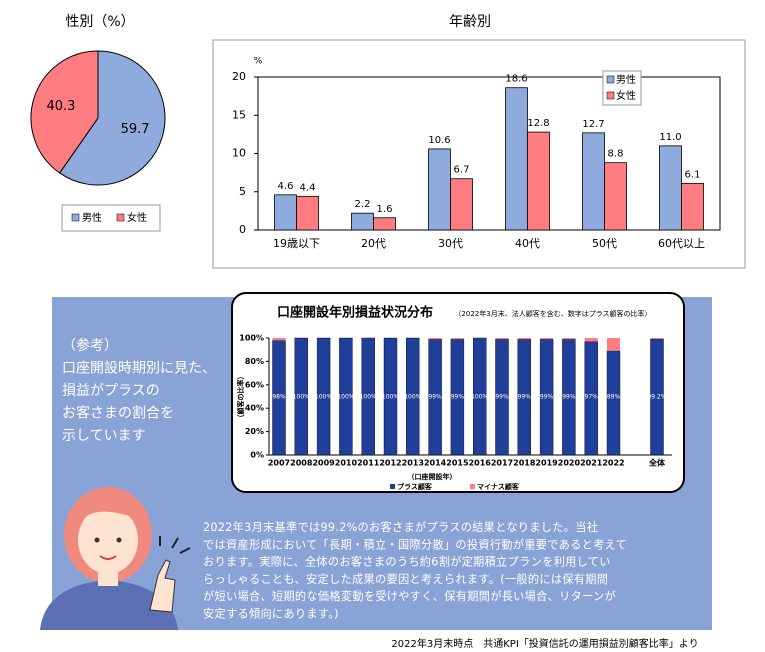 The height and width of the screenshot is (652, 765). Describe the element at coordinates (60, 106) in the screenshot. I see `slice-label: 40.3` at that location.